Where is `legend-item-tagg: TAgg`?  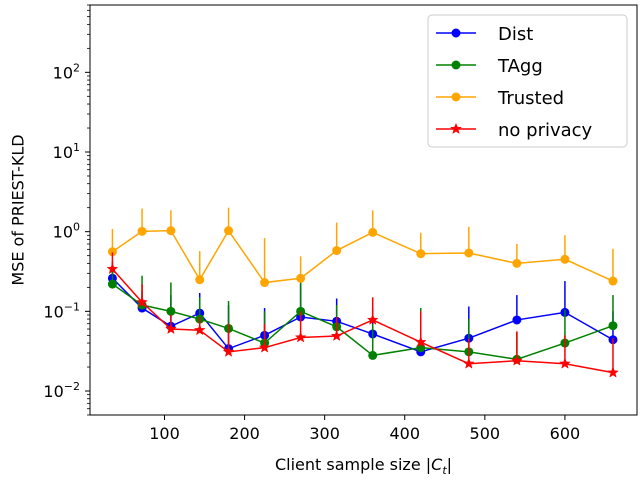 legend-item-tagg: TAgg is located at coordinates (489, 66).